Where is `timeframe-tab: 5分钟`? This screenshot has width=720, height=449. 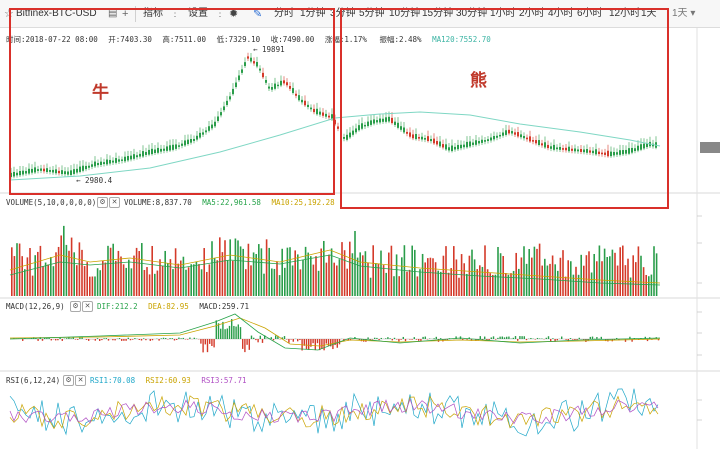 timeframe-tab: 5分钟 is located at coordinates (372, 13).